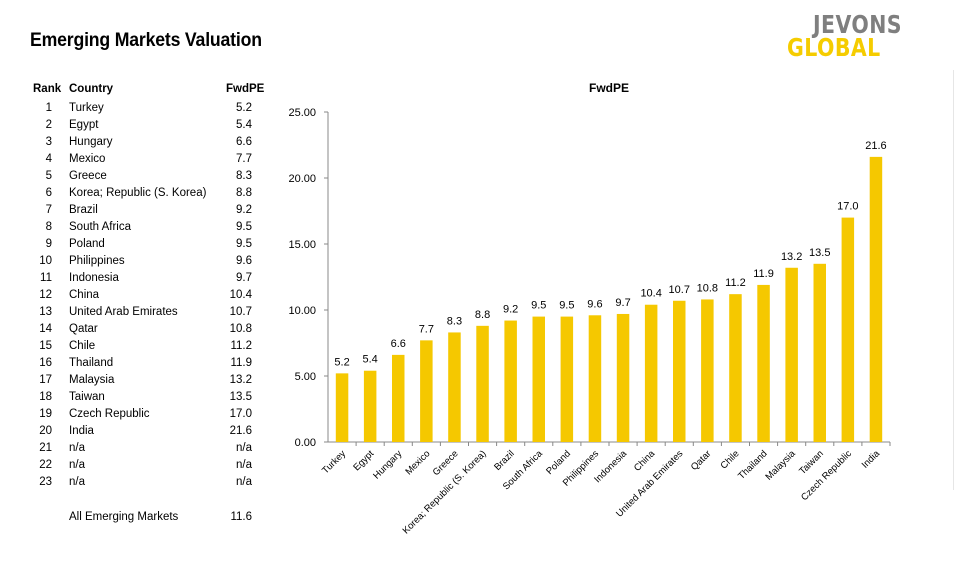 Image resolution: width=956 pixels, height=578 pixels. What do you see at coordinates (244, 278) in the screenshot?
I see `row-fwdpe: 9.7` at bounding box center [244, 278].